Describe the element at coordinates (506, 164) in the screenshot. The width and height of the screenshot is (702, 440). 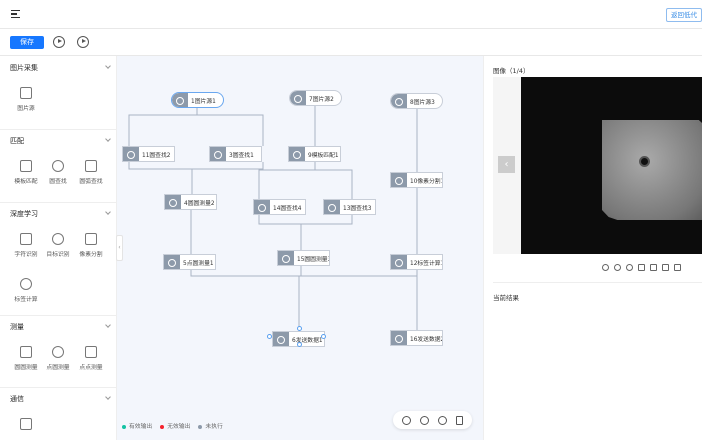
I see `prev-image-button: ‹` at that location.